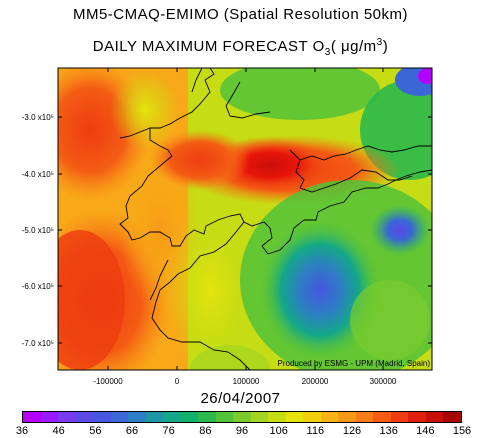 The height and width of the screenshot is (438, 481). I want to click on colorbar-label: 96, so click(242, 431).